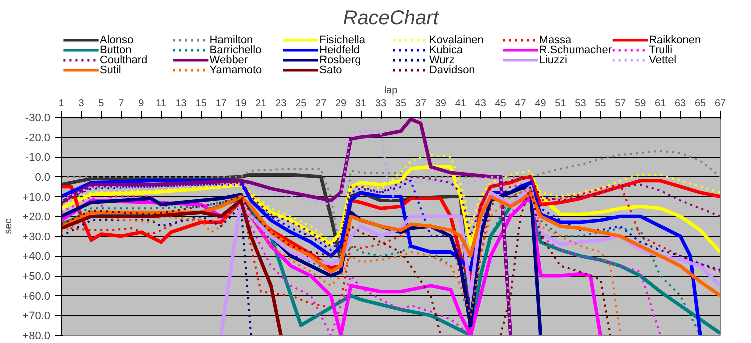  I want to click on legend-label: Sato, so click(331, 70).